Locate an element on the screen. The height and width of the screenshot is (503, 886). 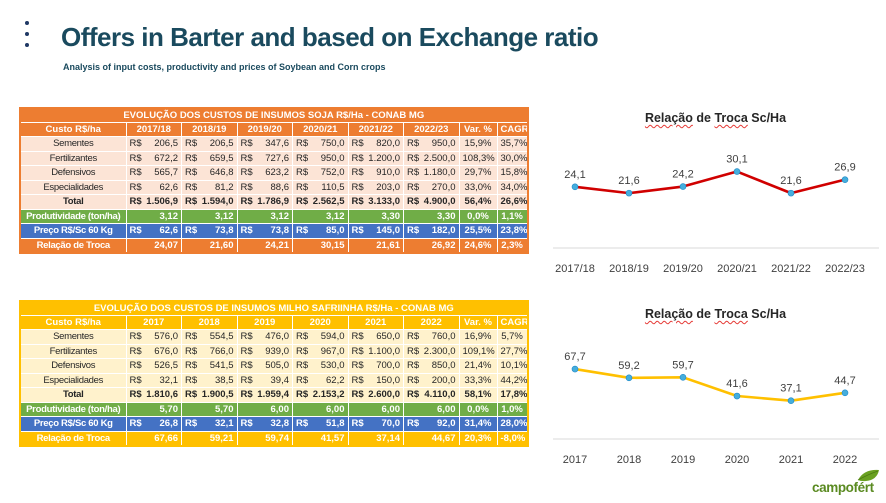
value-cell: R$ 2.300,0 is located at coordinates (431, 351).